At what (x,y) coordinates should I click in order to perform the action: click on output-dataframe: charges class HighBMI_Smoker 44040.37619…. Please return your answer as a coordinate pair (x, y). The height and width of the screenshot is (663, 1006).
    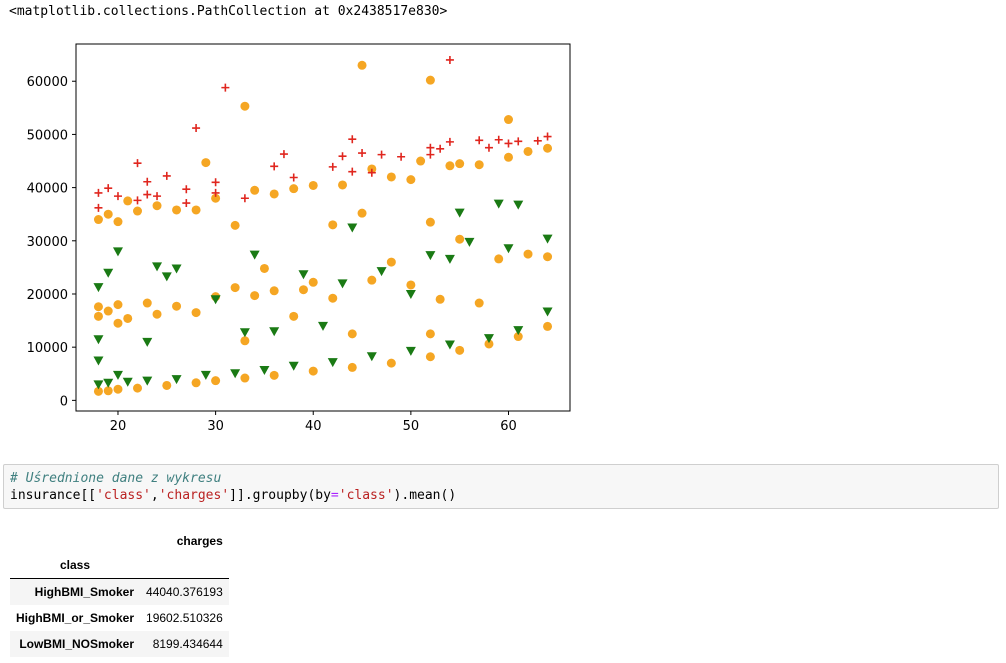
    Looking at the image, I should click on (119, 593).